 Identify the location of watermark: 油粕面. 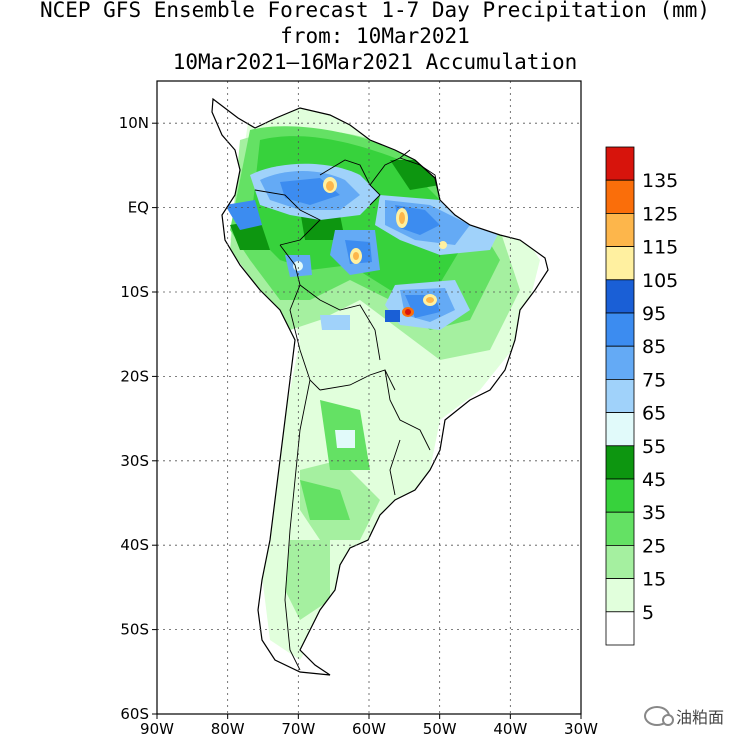
(683, 716).